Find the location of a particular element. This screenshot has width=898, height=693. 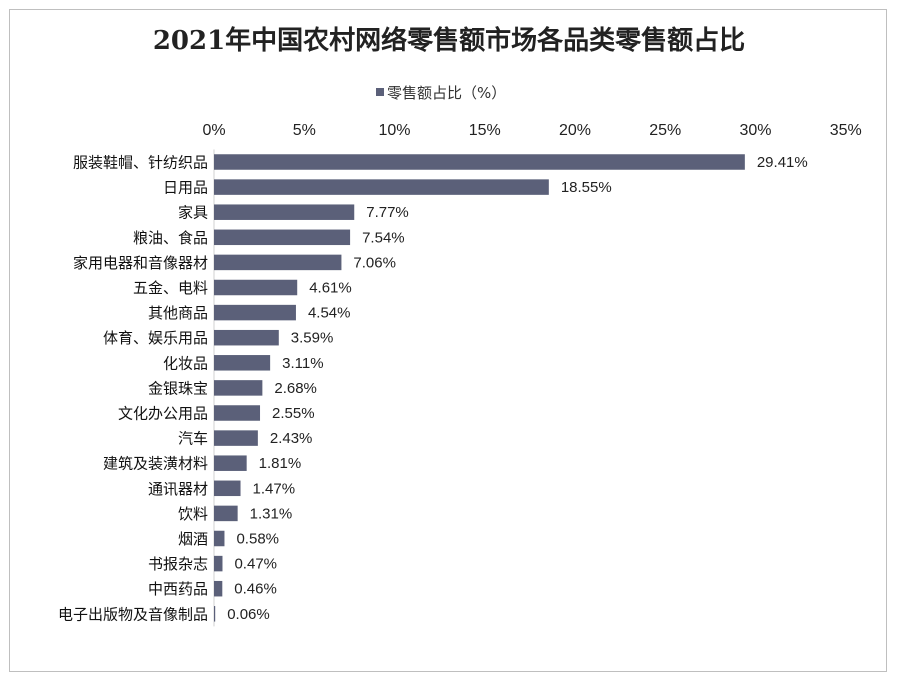

category-label: 金银珠宝 is located at coordinates (178, 388).